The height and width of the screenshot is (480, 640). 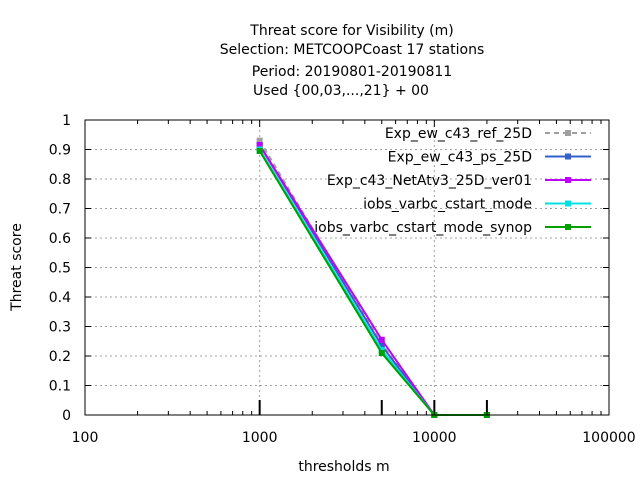 What do you see at coordinates (429, 181) in the screenshot?
I see `legend-label: Exp_c43_NetAtv3_25D_ver01` at bounding box center [429, 181].